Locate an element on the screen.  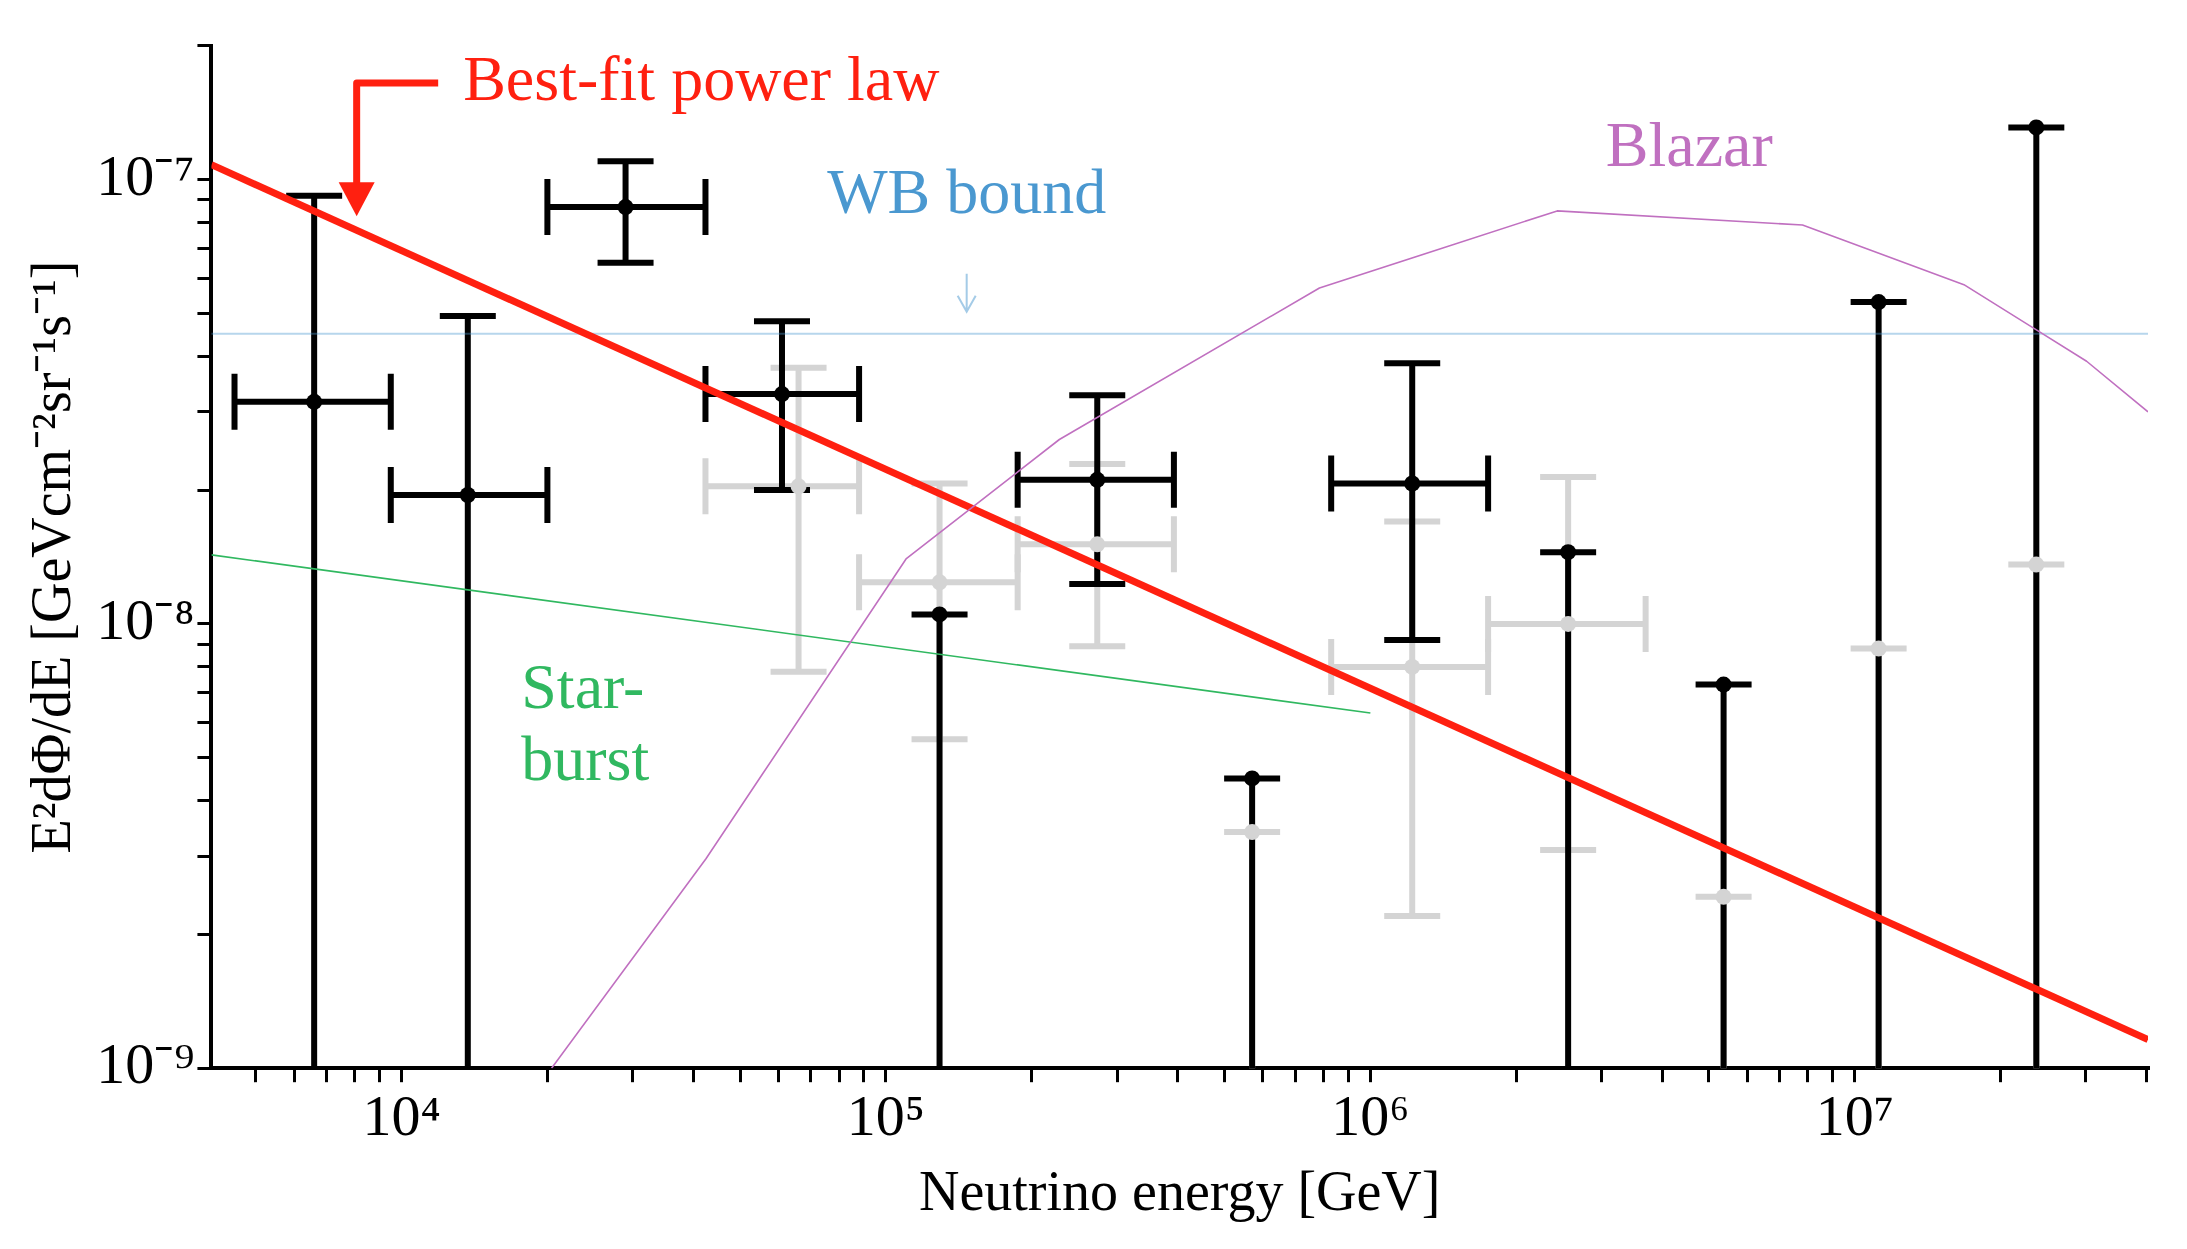
x-tick-label: 10⁴ is located at coordinates (401, 1116).